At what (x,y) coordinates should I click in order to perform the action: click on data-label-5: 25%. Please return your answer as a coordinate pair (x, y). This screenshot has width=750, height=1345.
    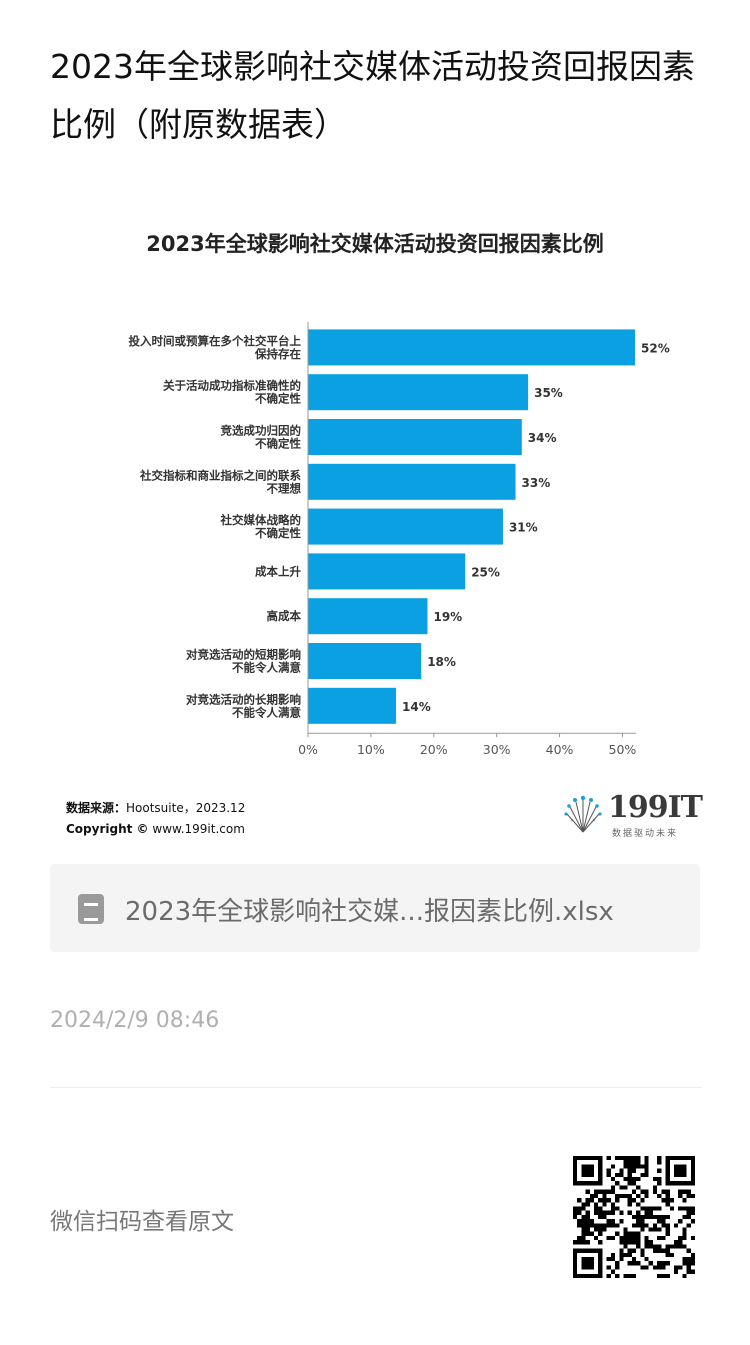
    Looking at the image, I should click on (485, 572).